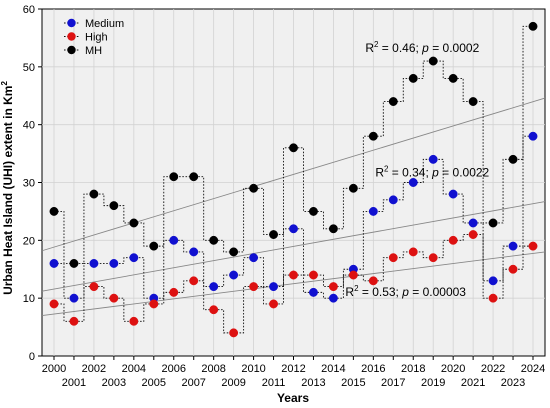 The height and width of the screenshot is (408, 550). Describe the element at coordinates (114, 383) in the screenshot. I see `x-tick-label: 2003` at that location.